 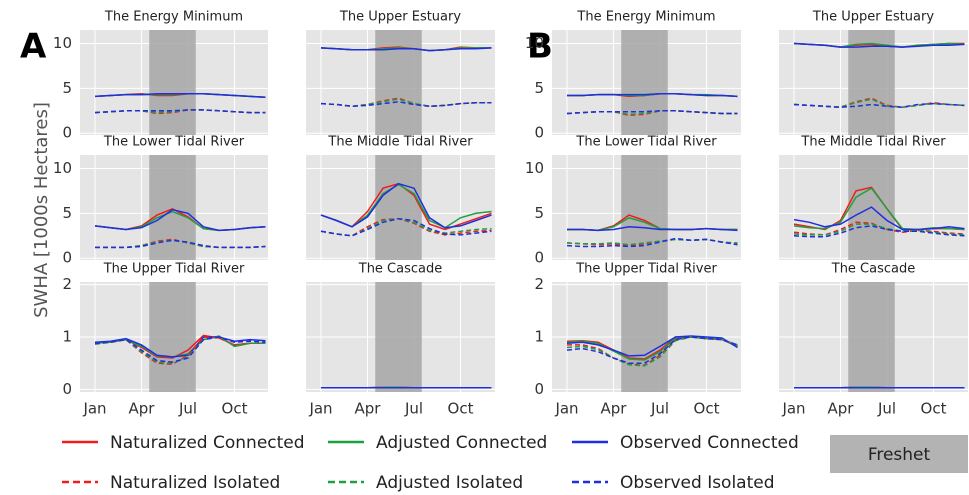 I want to click on legend-label: Freshet, so click(x=899, y=455).